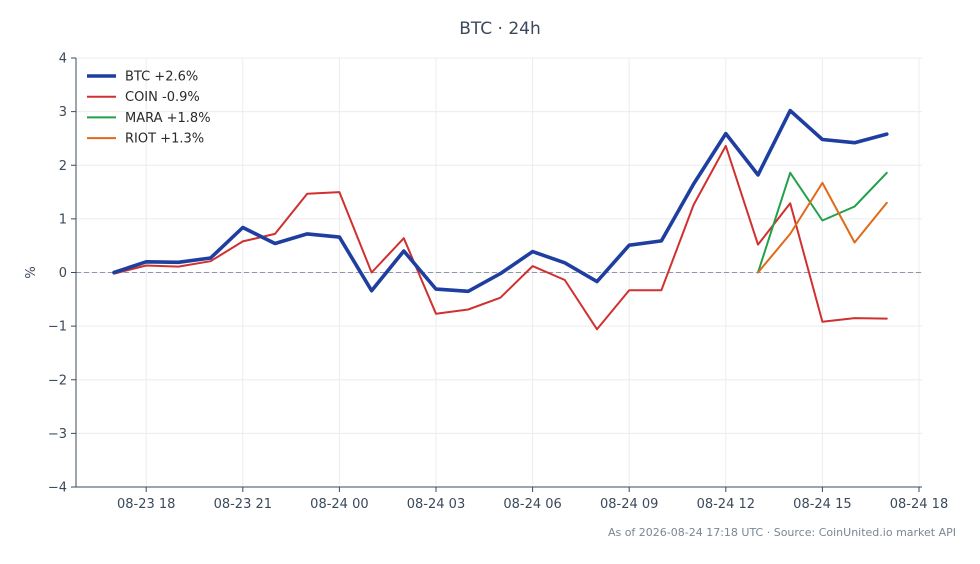  What do you see at coordinates (168, 118) in the screenshot?
I see `legend-label-mara: MARA +1.8%` at bounding box center [168, 118].